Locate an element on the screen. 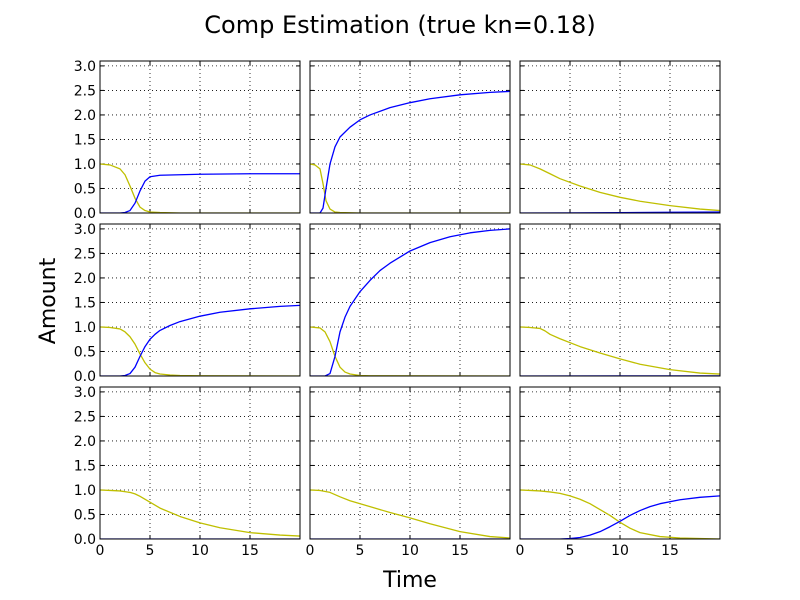  chart-title: Comp Estimation (true kn=0.18) is located at coordinates (399, 25).